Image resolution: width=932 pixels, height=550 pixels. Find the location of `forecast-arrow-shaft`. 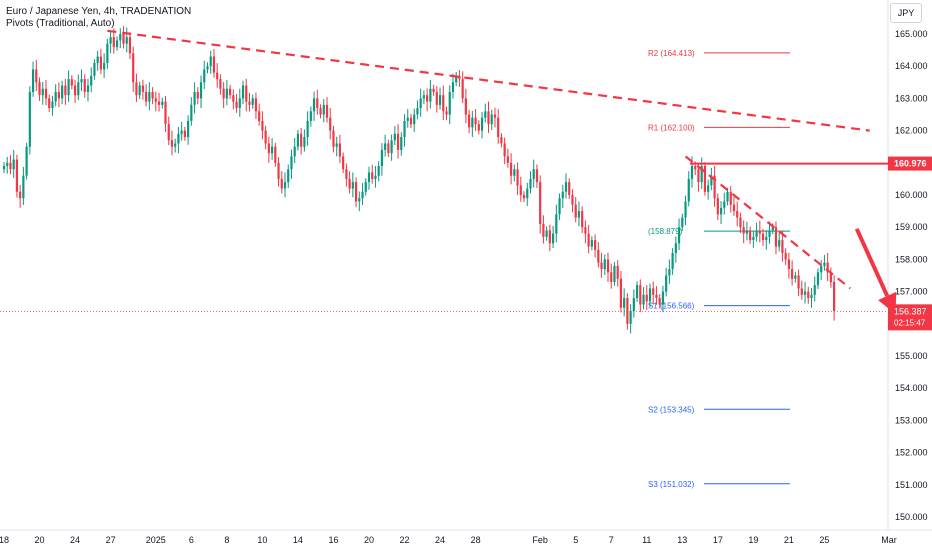

forecast-arrow-shaft is located at coordinates (872, 262).